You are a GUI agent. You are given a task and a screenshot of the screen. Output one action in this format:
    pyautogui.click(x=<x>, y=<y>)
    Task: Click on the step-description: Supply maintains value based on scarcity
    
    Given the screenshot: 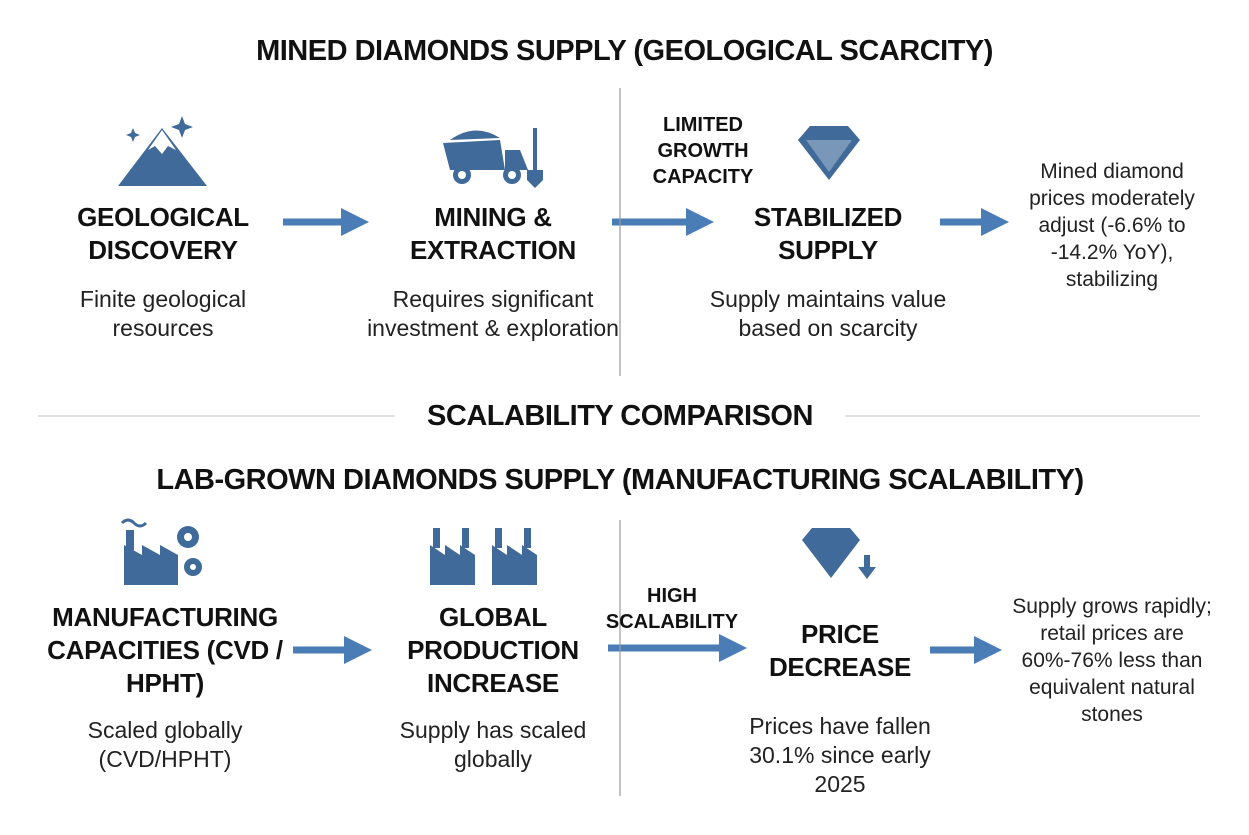 What is the action you would take?
    pyautogui.click(x=828, y=313)
    